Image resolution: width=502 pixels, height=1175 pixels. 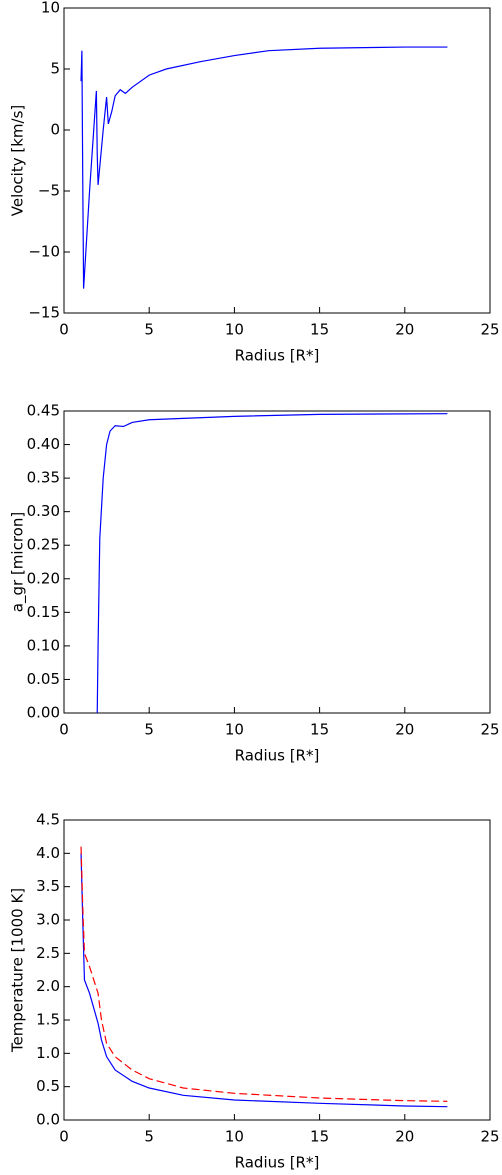 What do you see at coordinates (55, 130) in the screenshot?
I see `y-tick-label: 0` at bounding box center [55, 130].